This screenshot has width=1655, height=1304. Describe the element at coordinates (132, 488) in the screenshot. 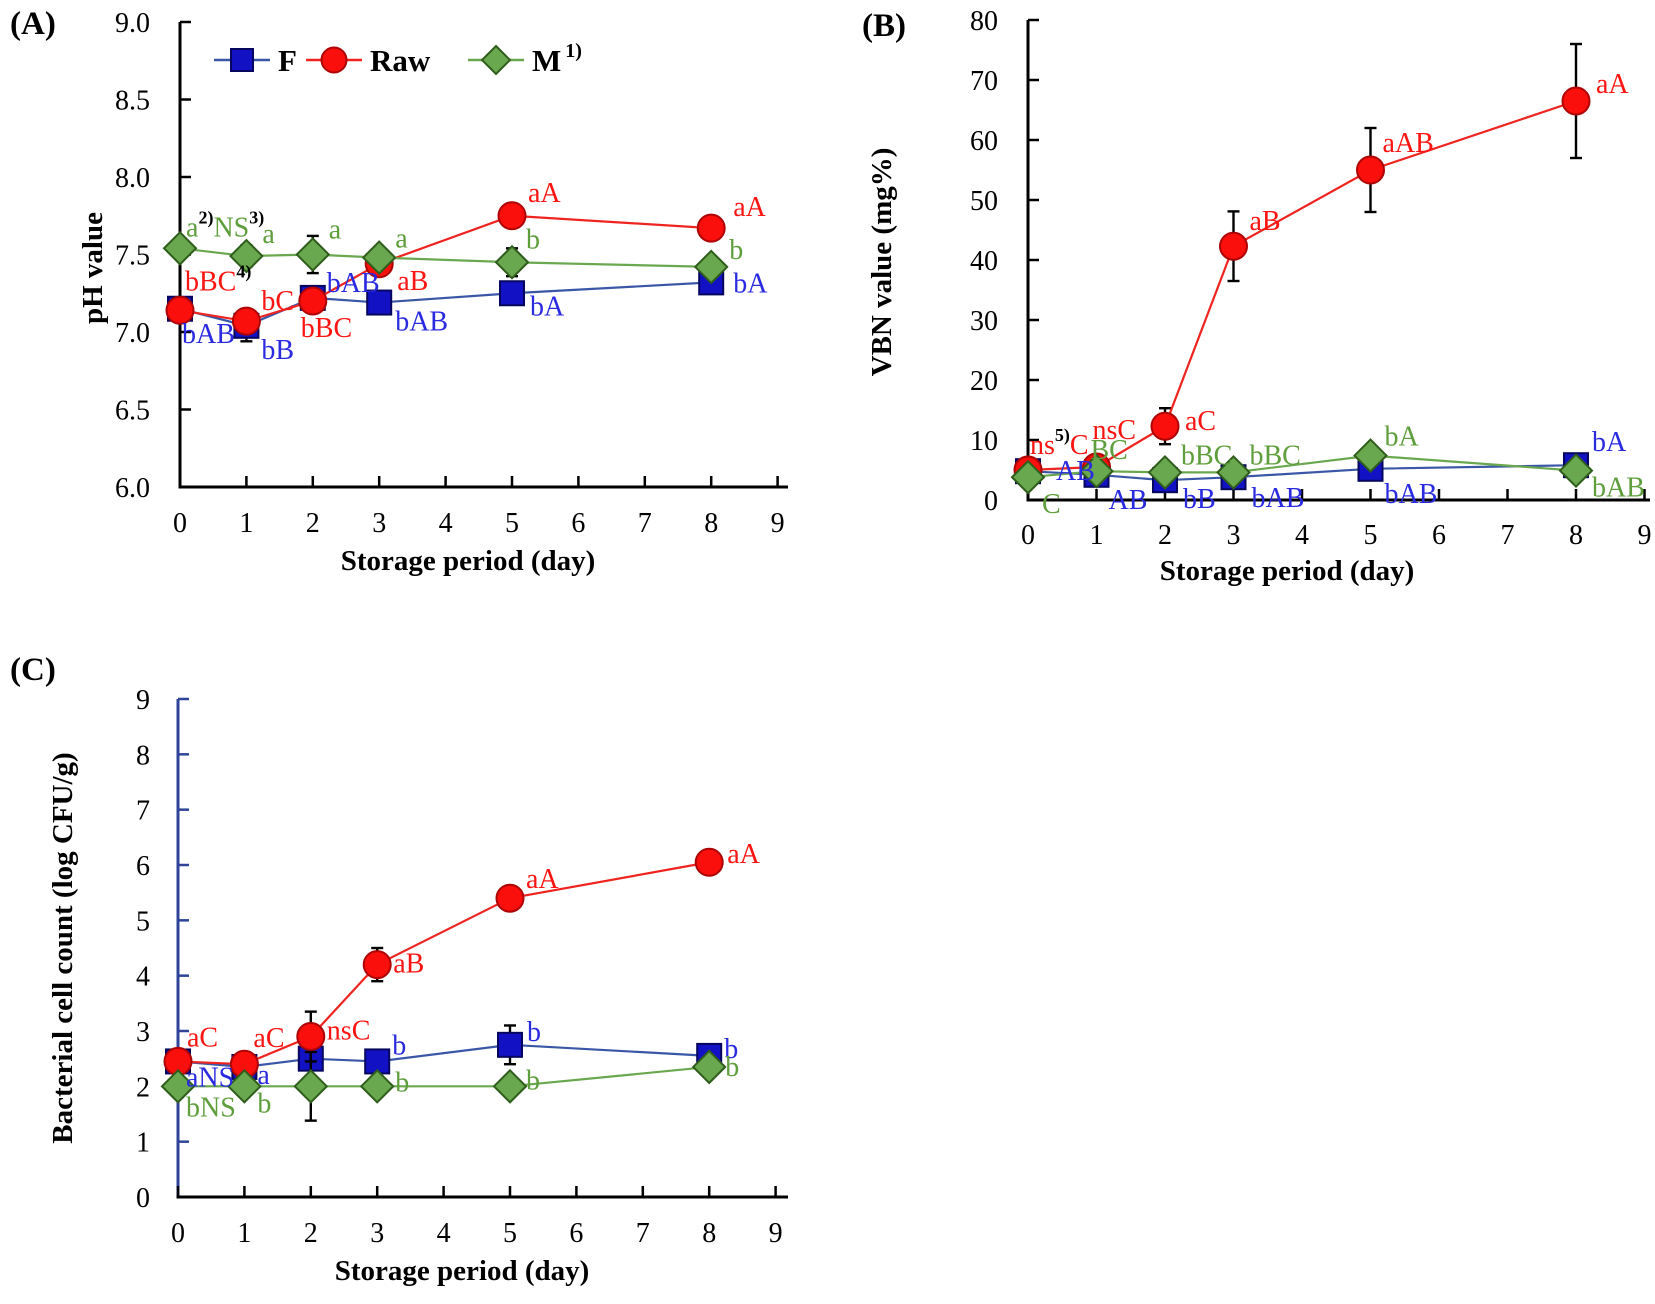

I see `svg-text: 6.0` at that location.